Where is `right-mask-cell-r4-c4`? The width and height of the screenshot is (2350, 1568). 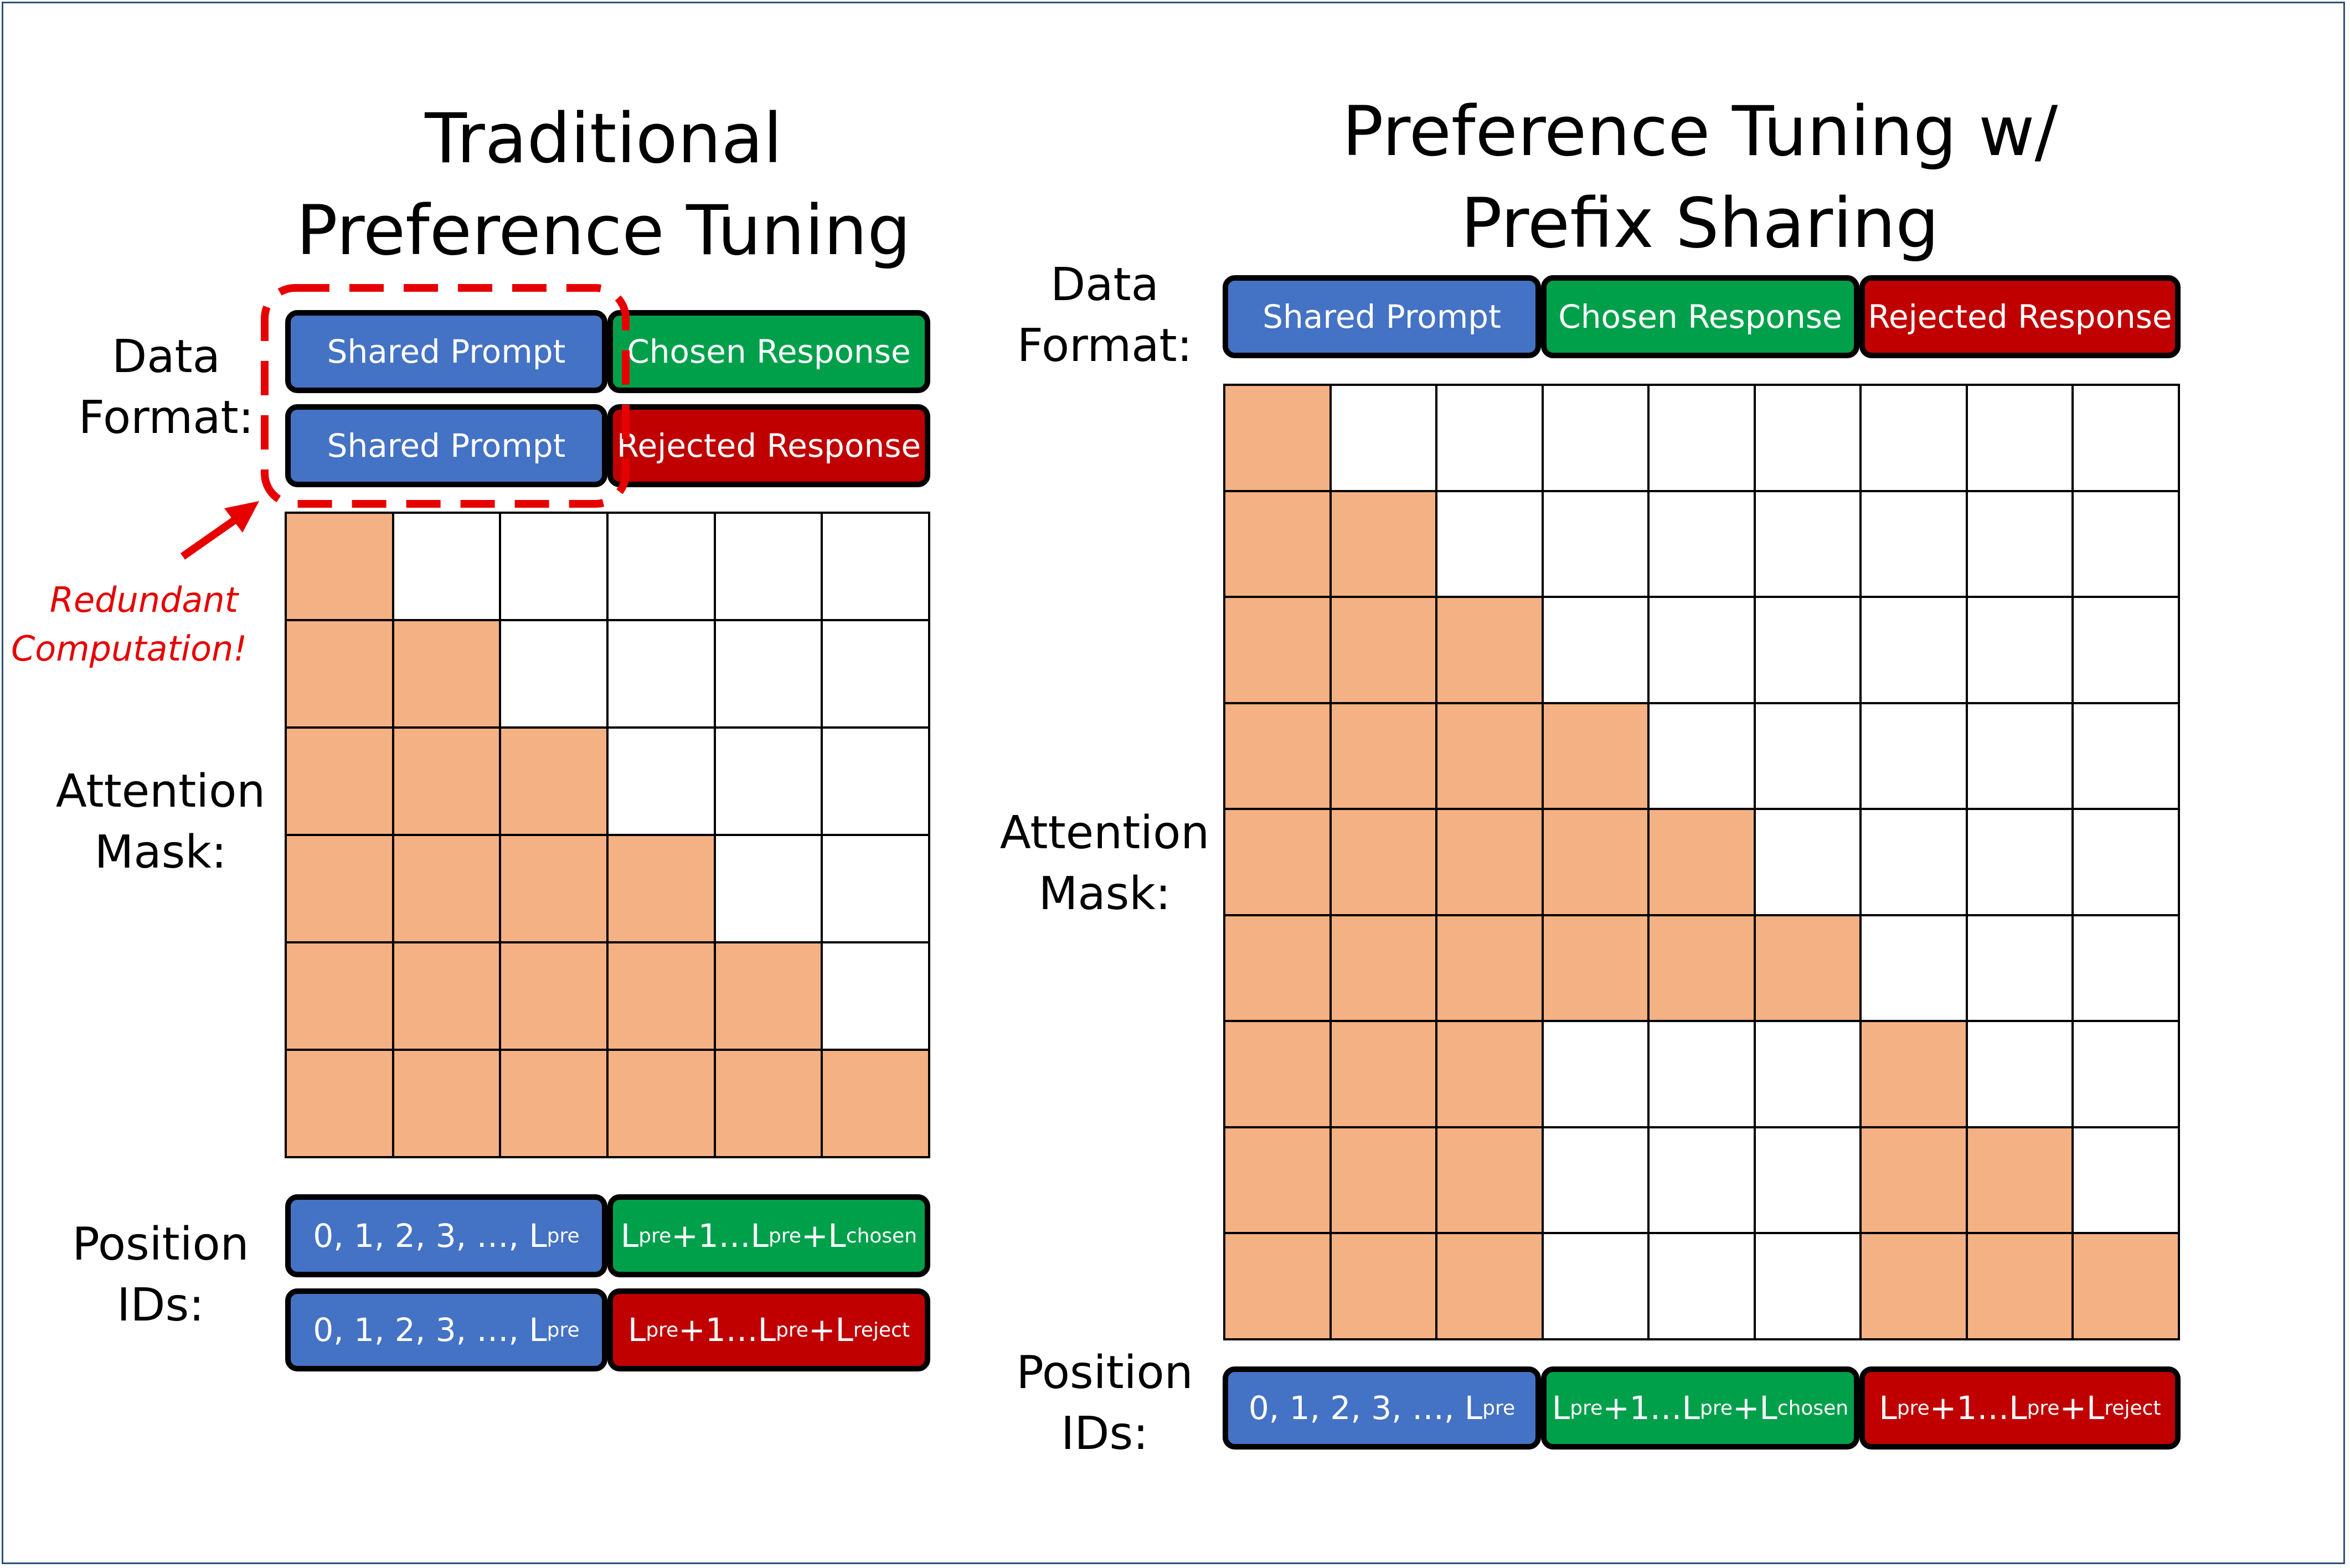 right-mask-cell-r4-c4 is located at coordinates (1703, 863).